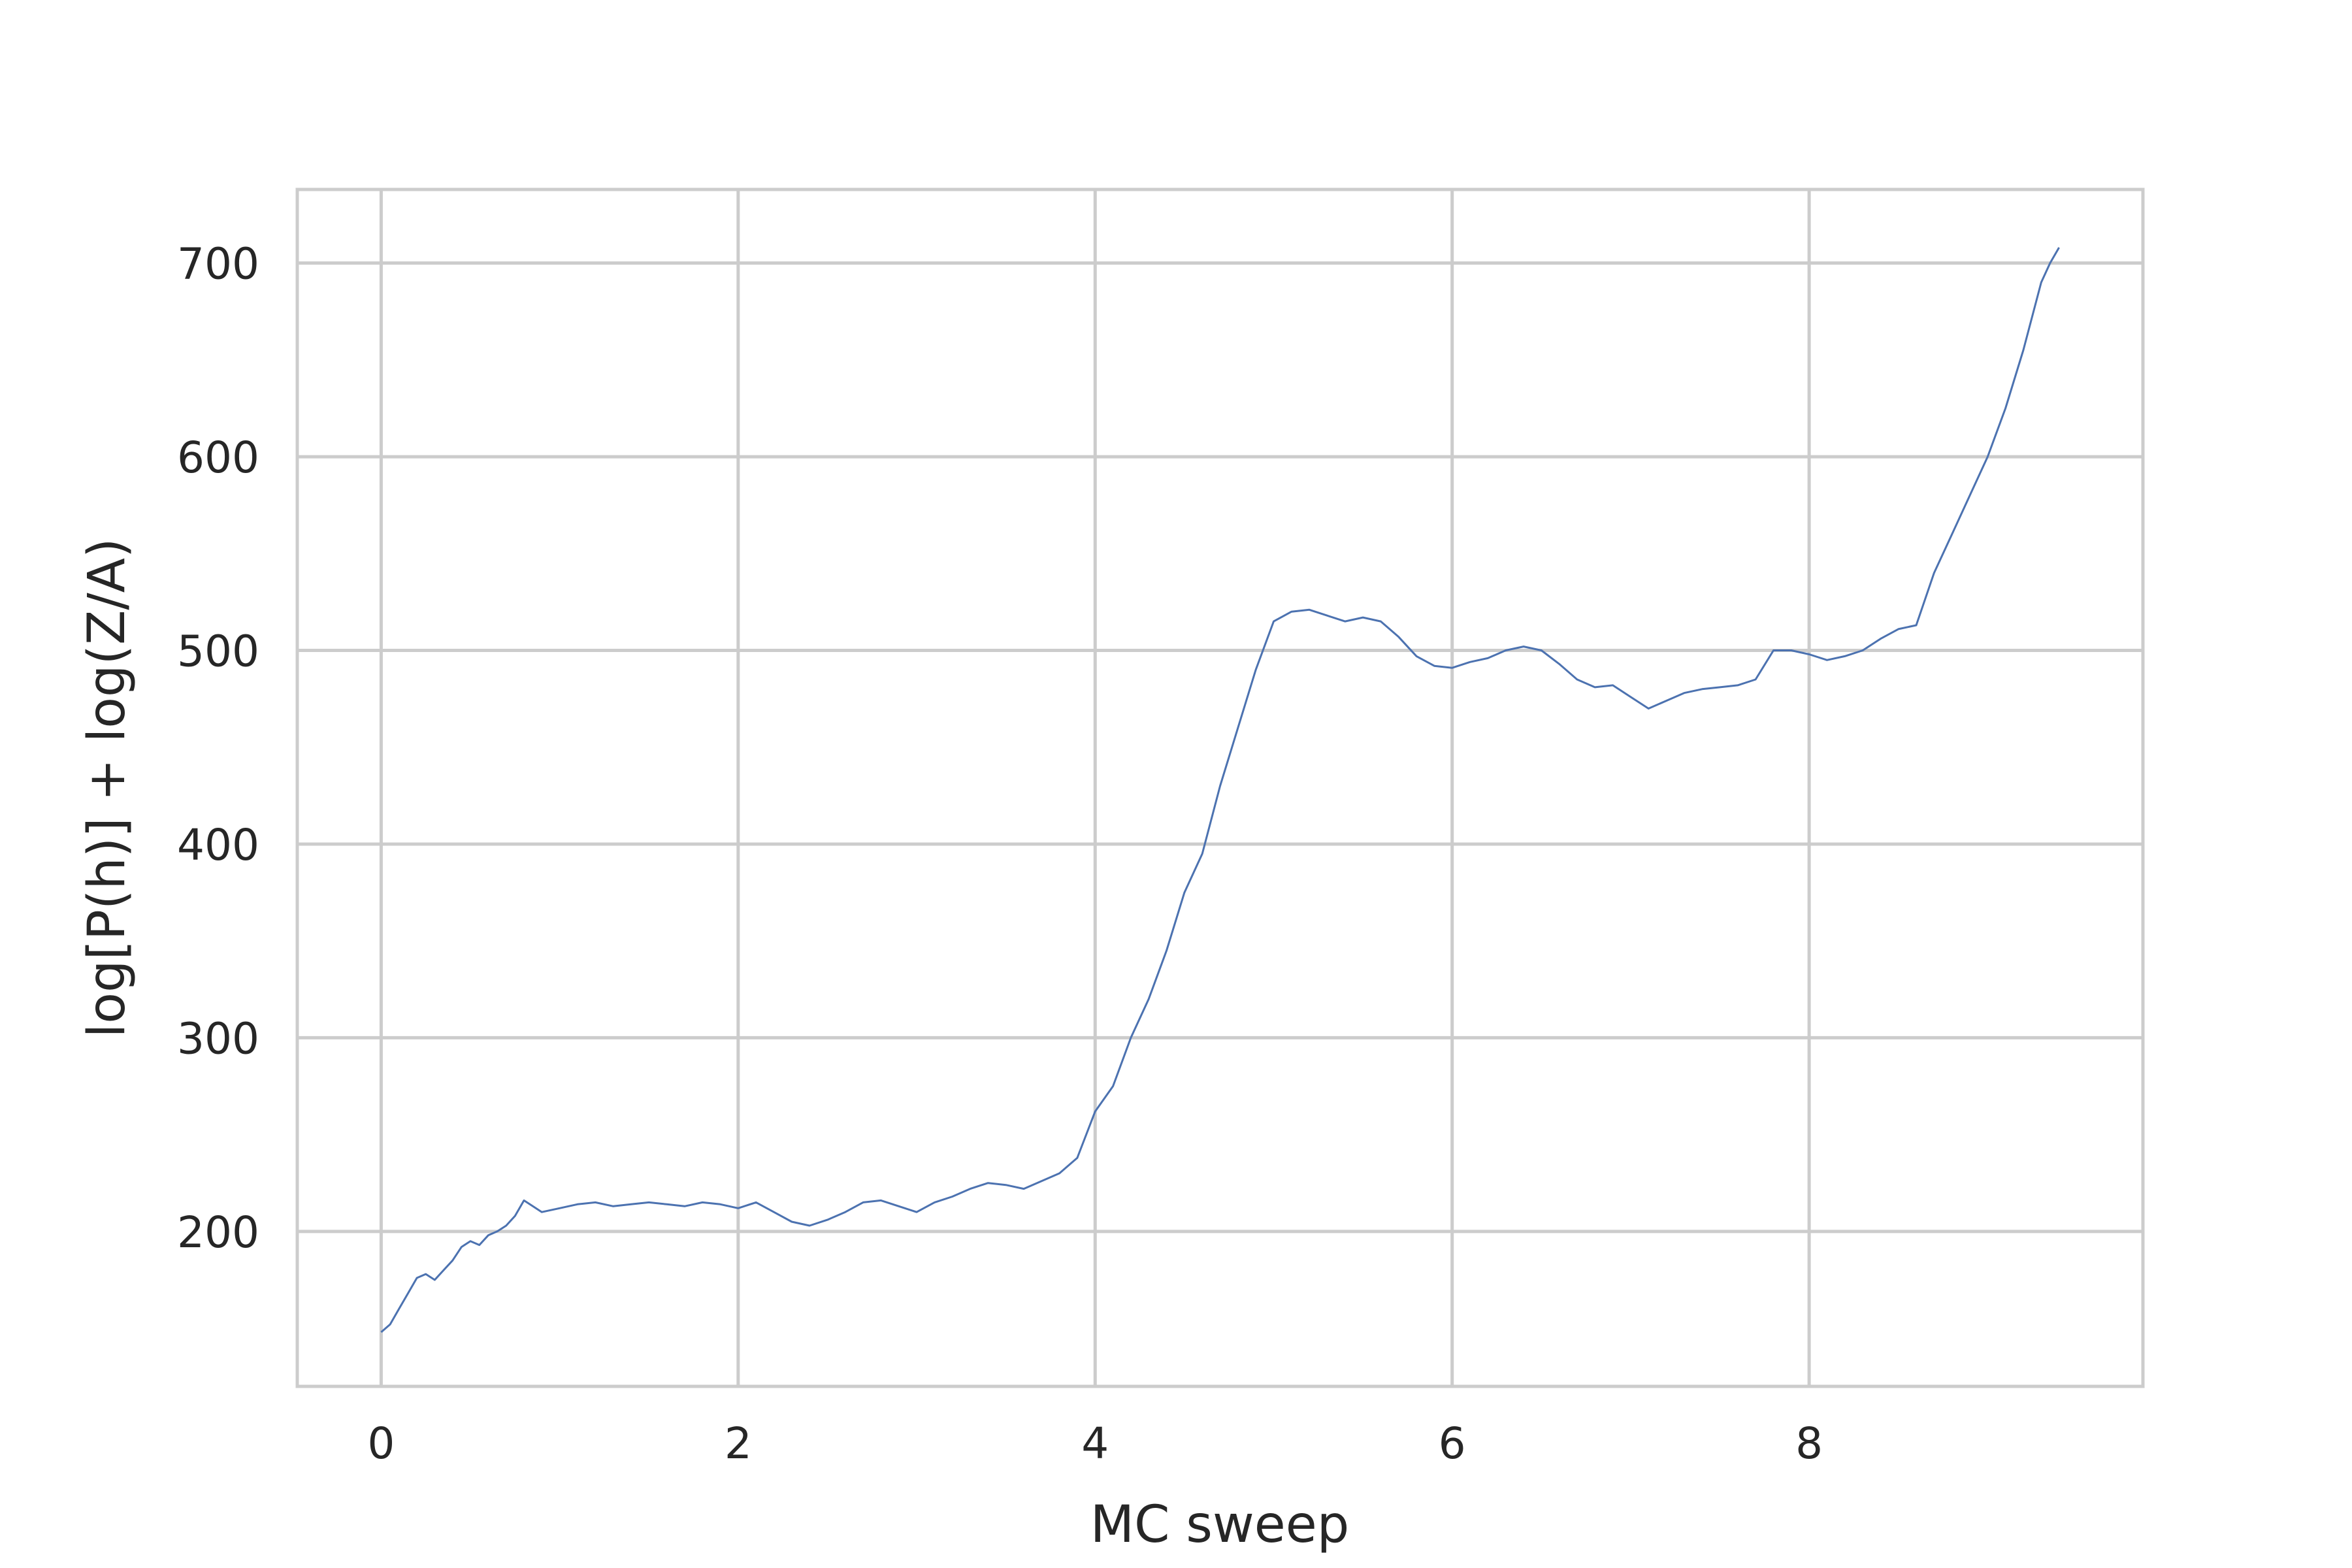  I want to click on y-tick-label: 600, so click(218, 458).